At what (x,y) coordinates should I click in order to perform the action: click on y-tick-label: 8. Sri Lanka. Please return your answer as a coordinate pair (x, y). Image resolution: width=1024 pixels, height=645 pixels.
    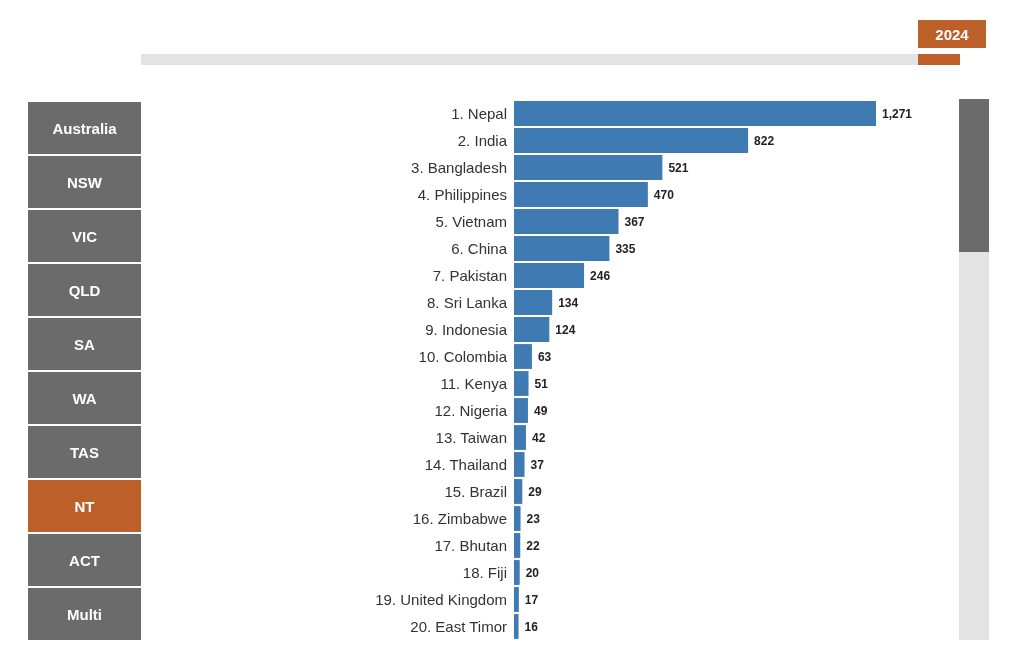
    Looking at the image, I should click on (467, 302).